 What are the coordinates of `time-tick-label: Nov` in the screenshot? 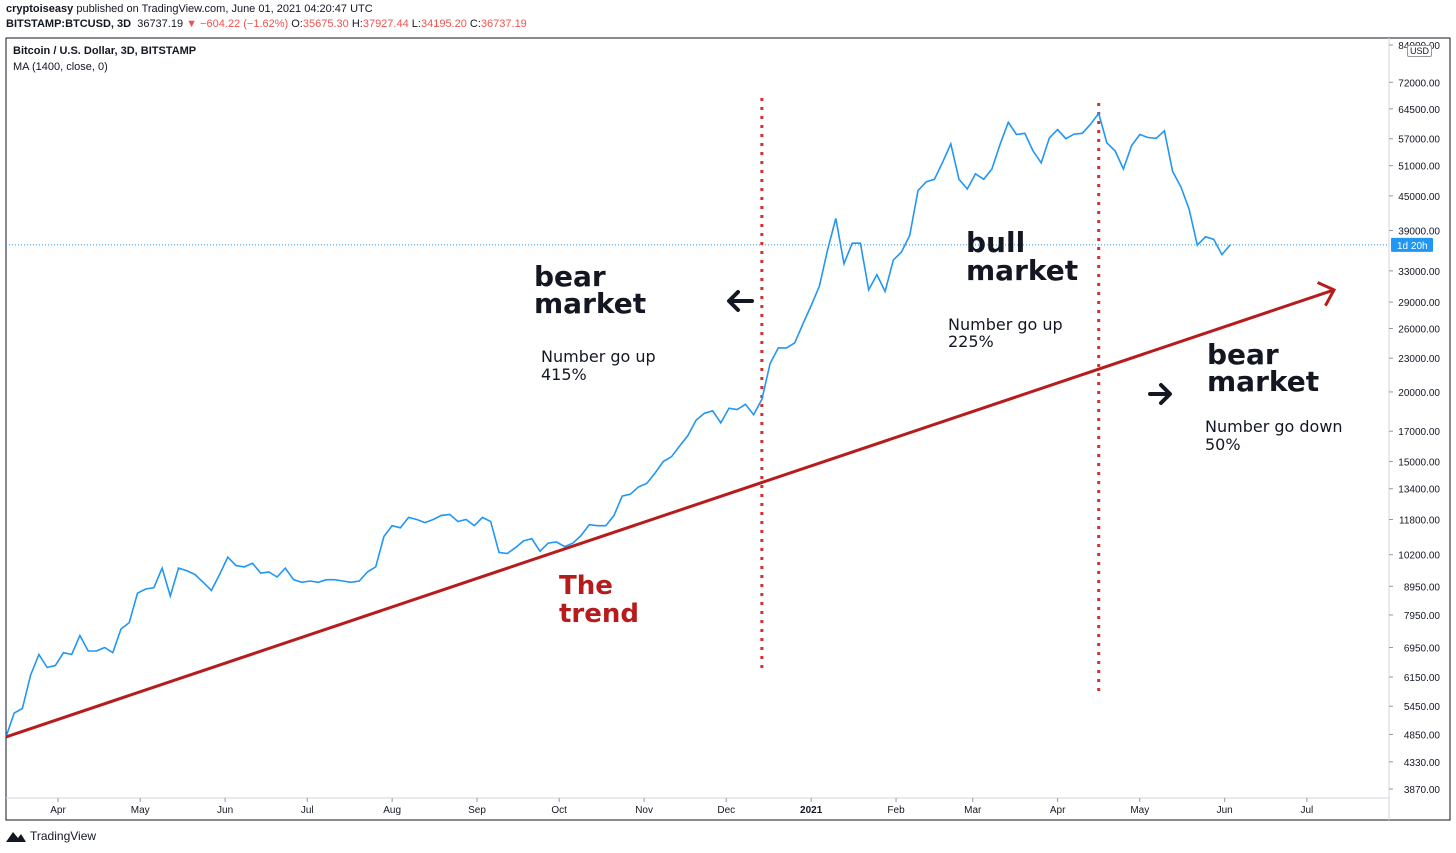 It's located at (644, 810).